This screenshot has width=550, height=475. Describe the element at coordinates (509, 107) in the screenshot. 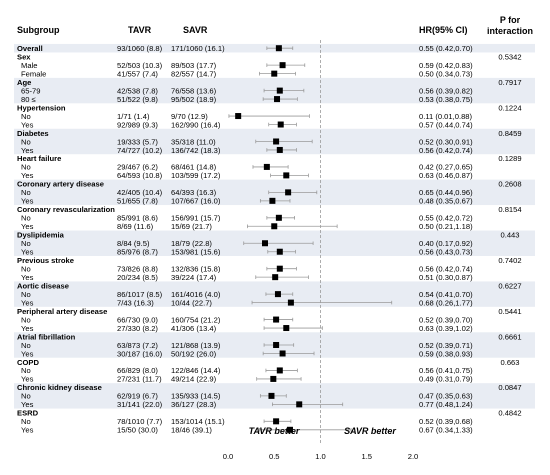

I see `p-interaction: 0.1224` at that location.